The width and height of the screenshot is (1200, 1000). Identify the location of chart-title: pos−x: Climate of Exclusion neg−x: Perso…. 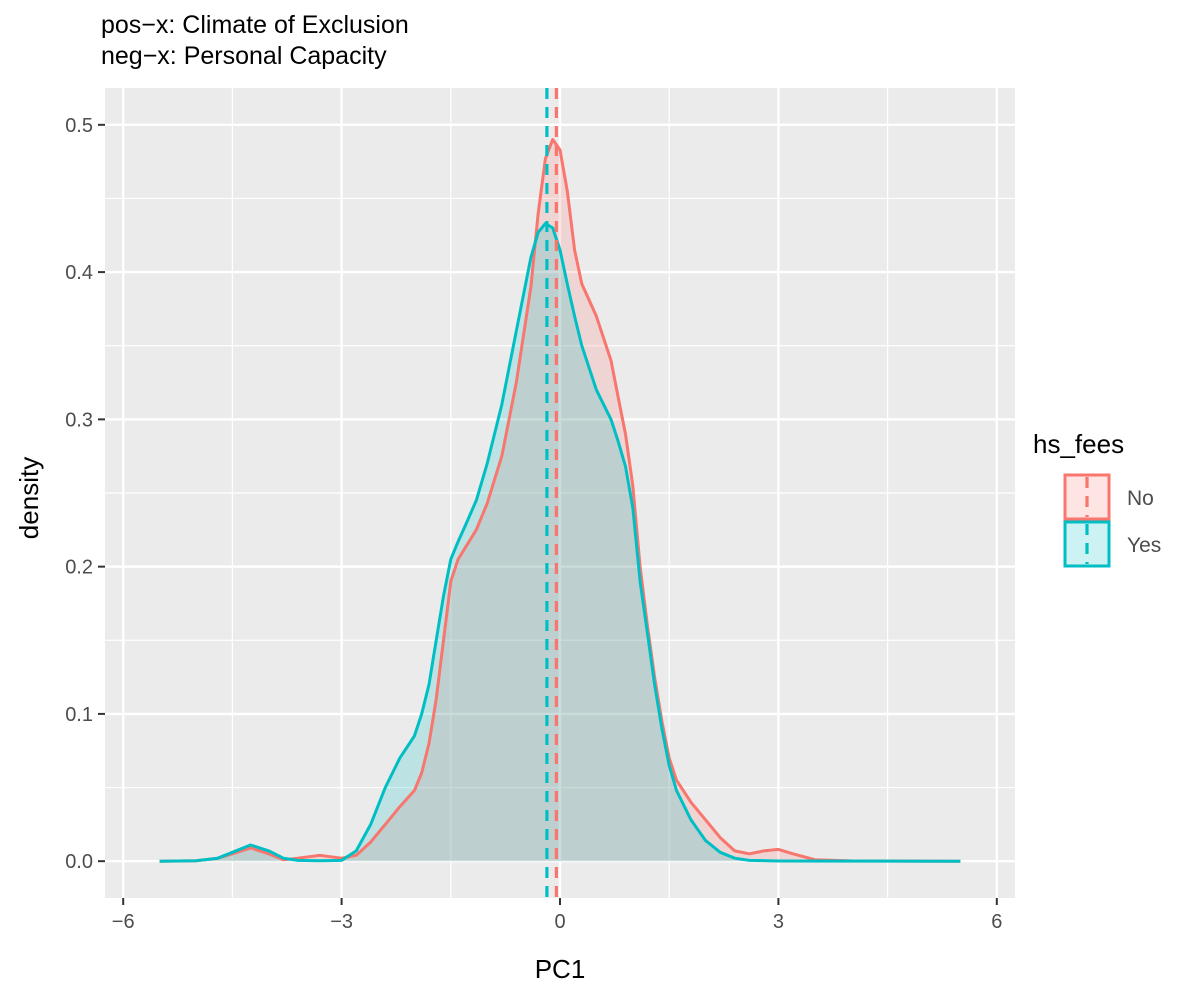
(255, 40).